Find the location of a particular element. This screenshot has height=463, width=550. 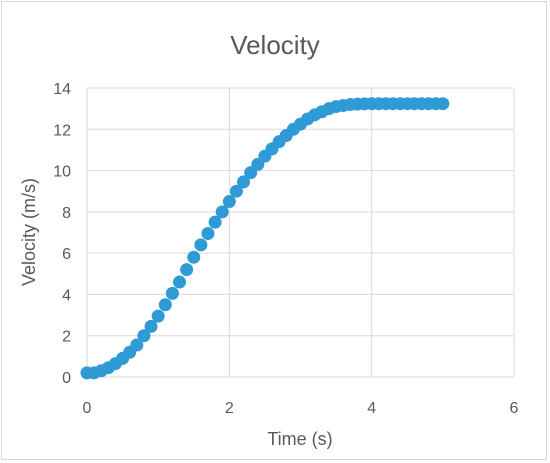

y-axis-label: Velocity (m/s) is located at coordinates (29, 232).